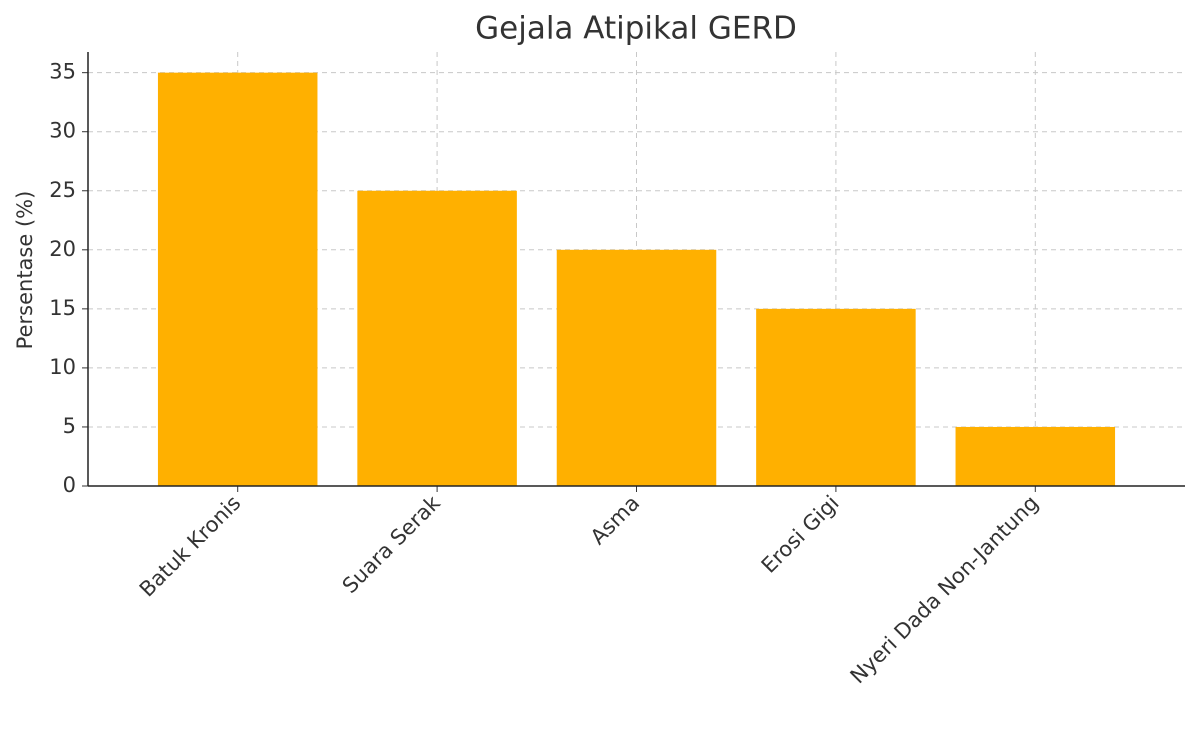 Image resolution: width=1200 pixels, height=744 pixels. I want to click on y-tick-label: 20, so click(62, 249).